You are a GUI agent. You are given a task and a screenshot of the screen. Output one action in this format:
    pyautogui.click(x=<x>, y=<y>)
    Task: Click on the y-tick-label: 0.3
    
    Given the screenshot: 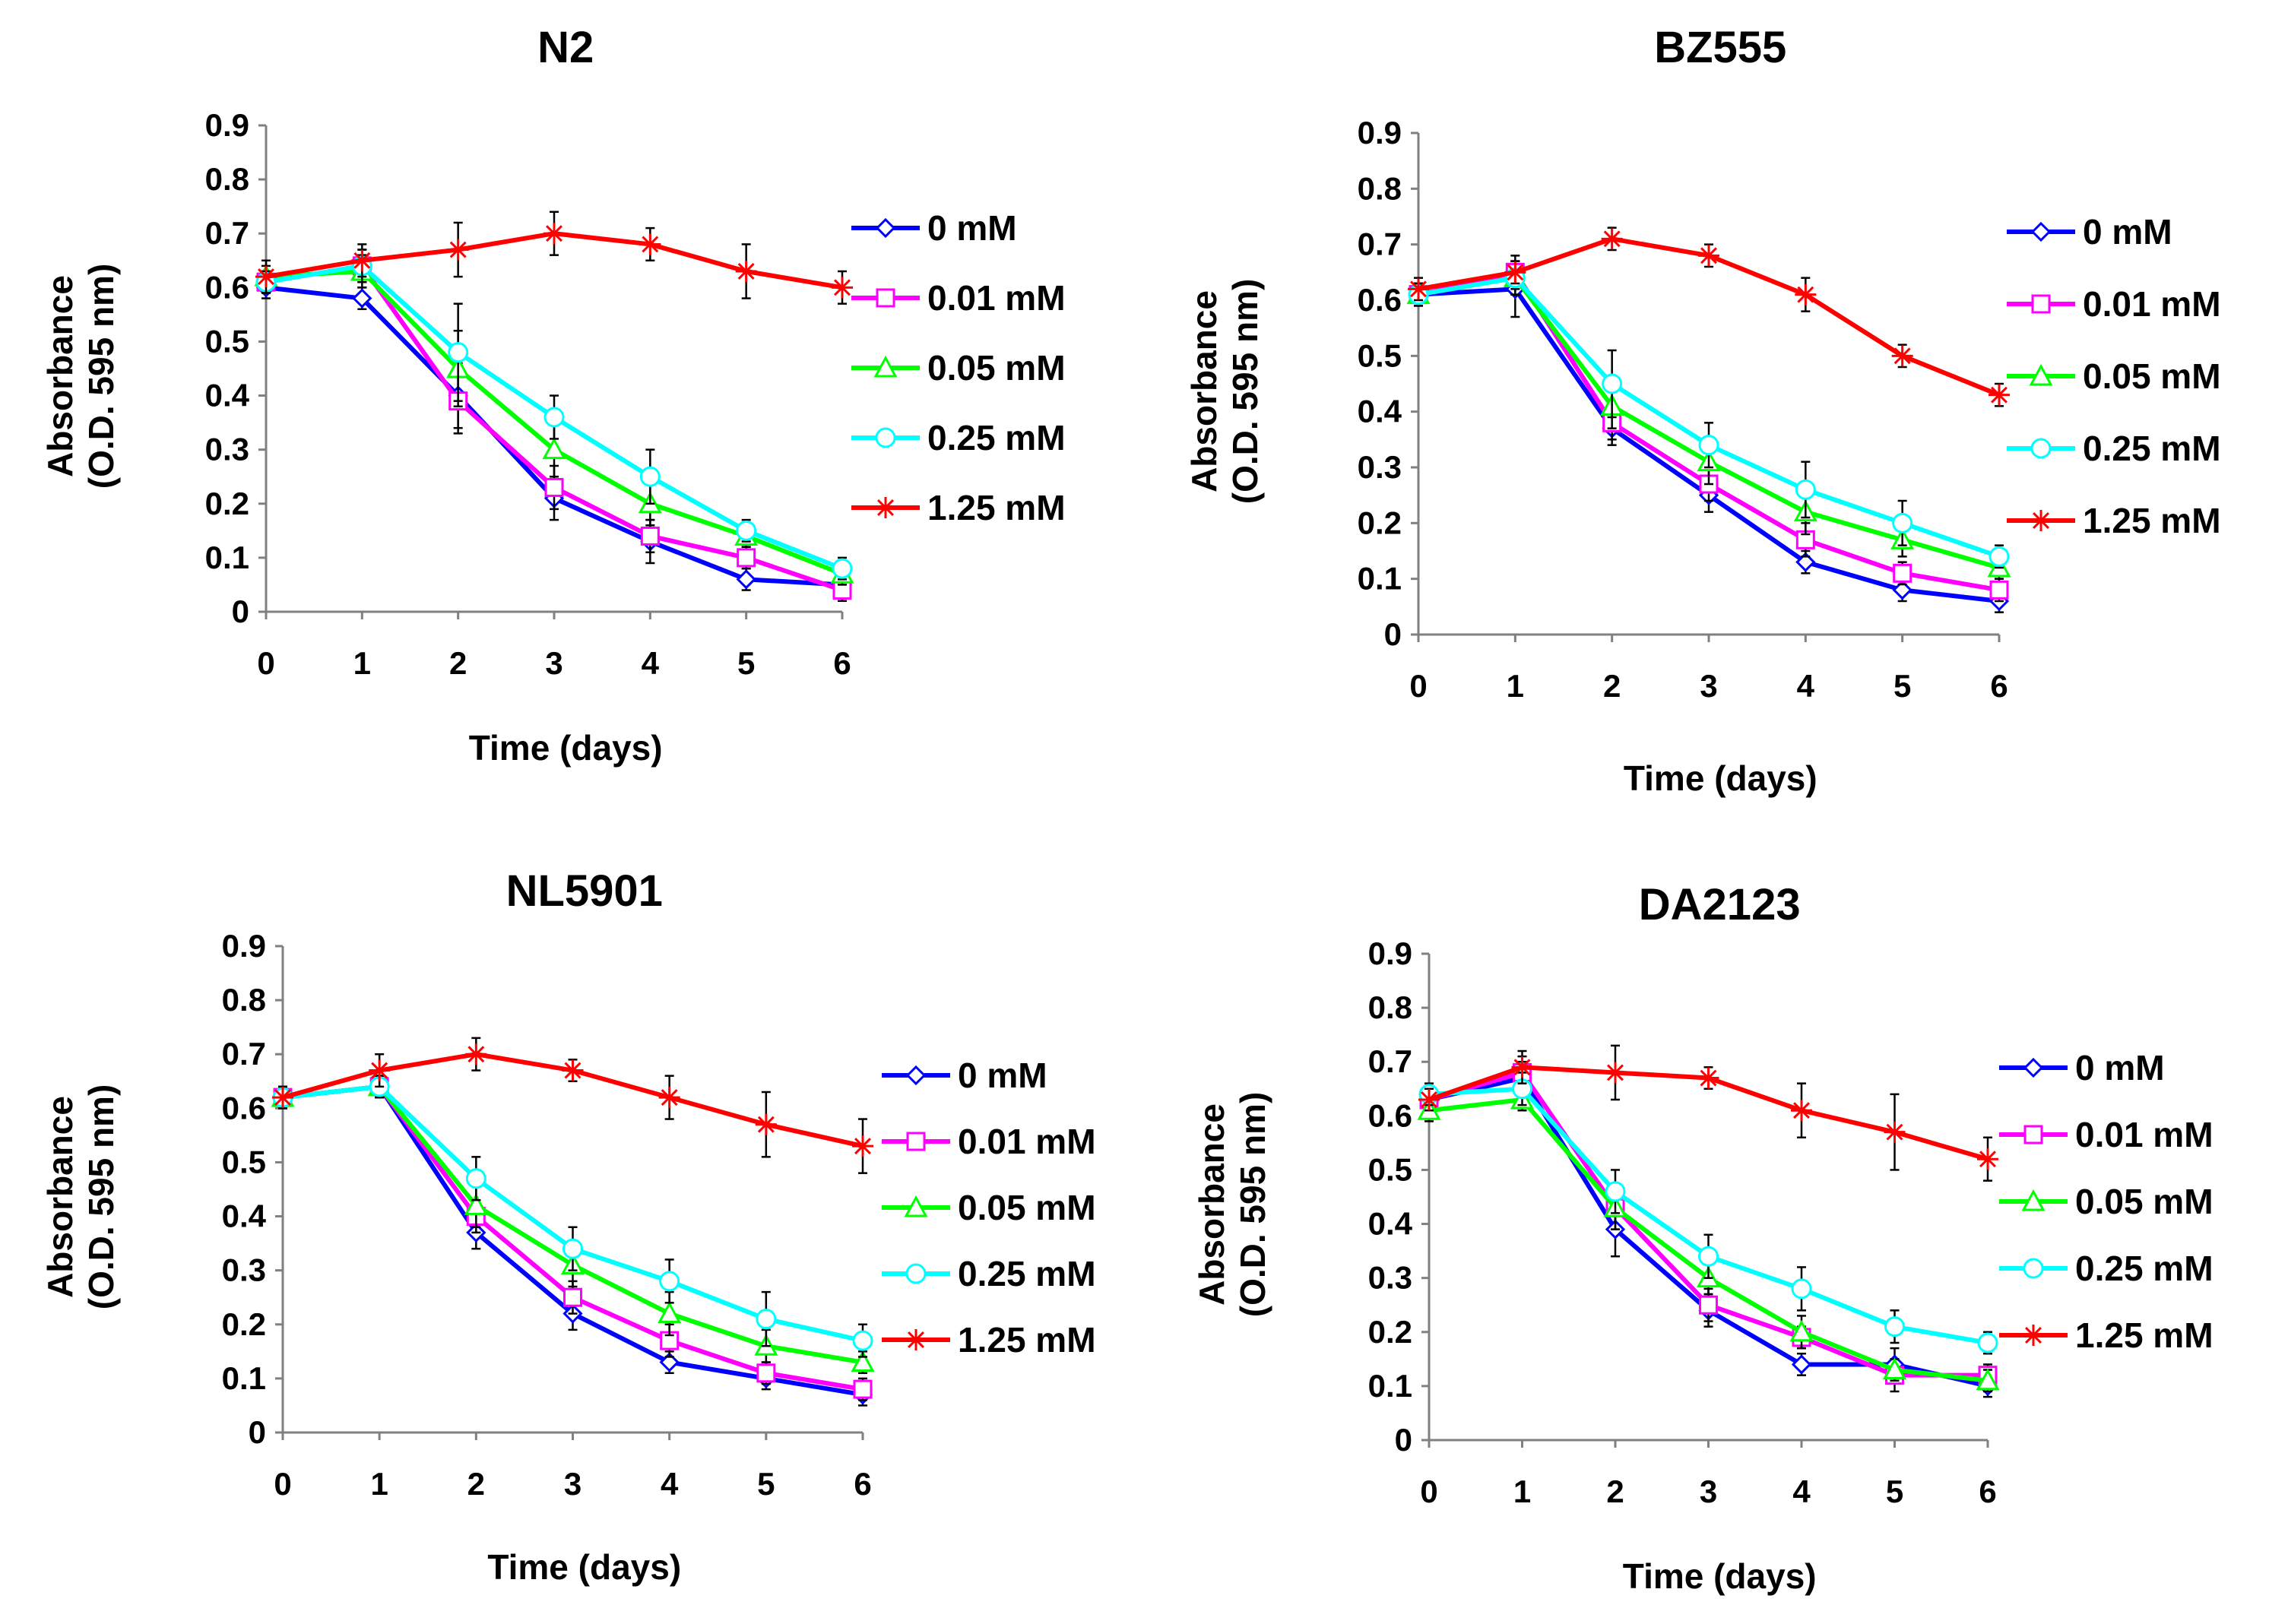 What is the action you would take?
    pyautogui.click(x=244, y=1270)
    